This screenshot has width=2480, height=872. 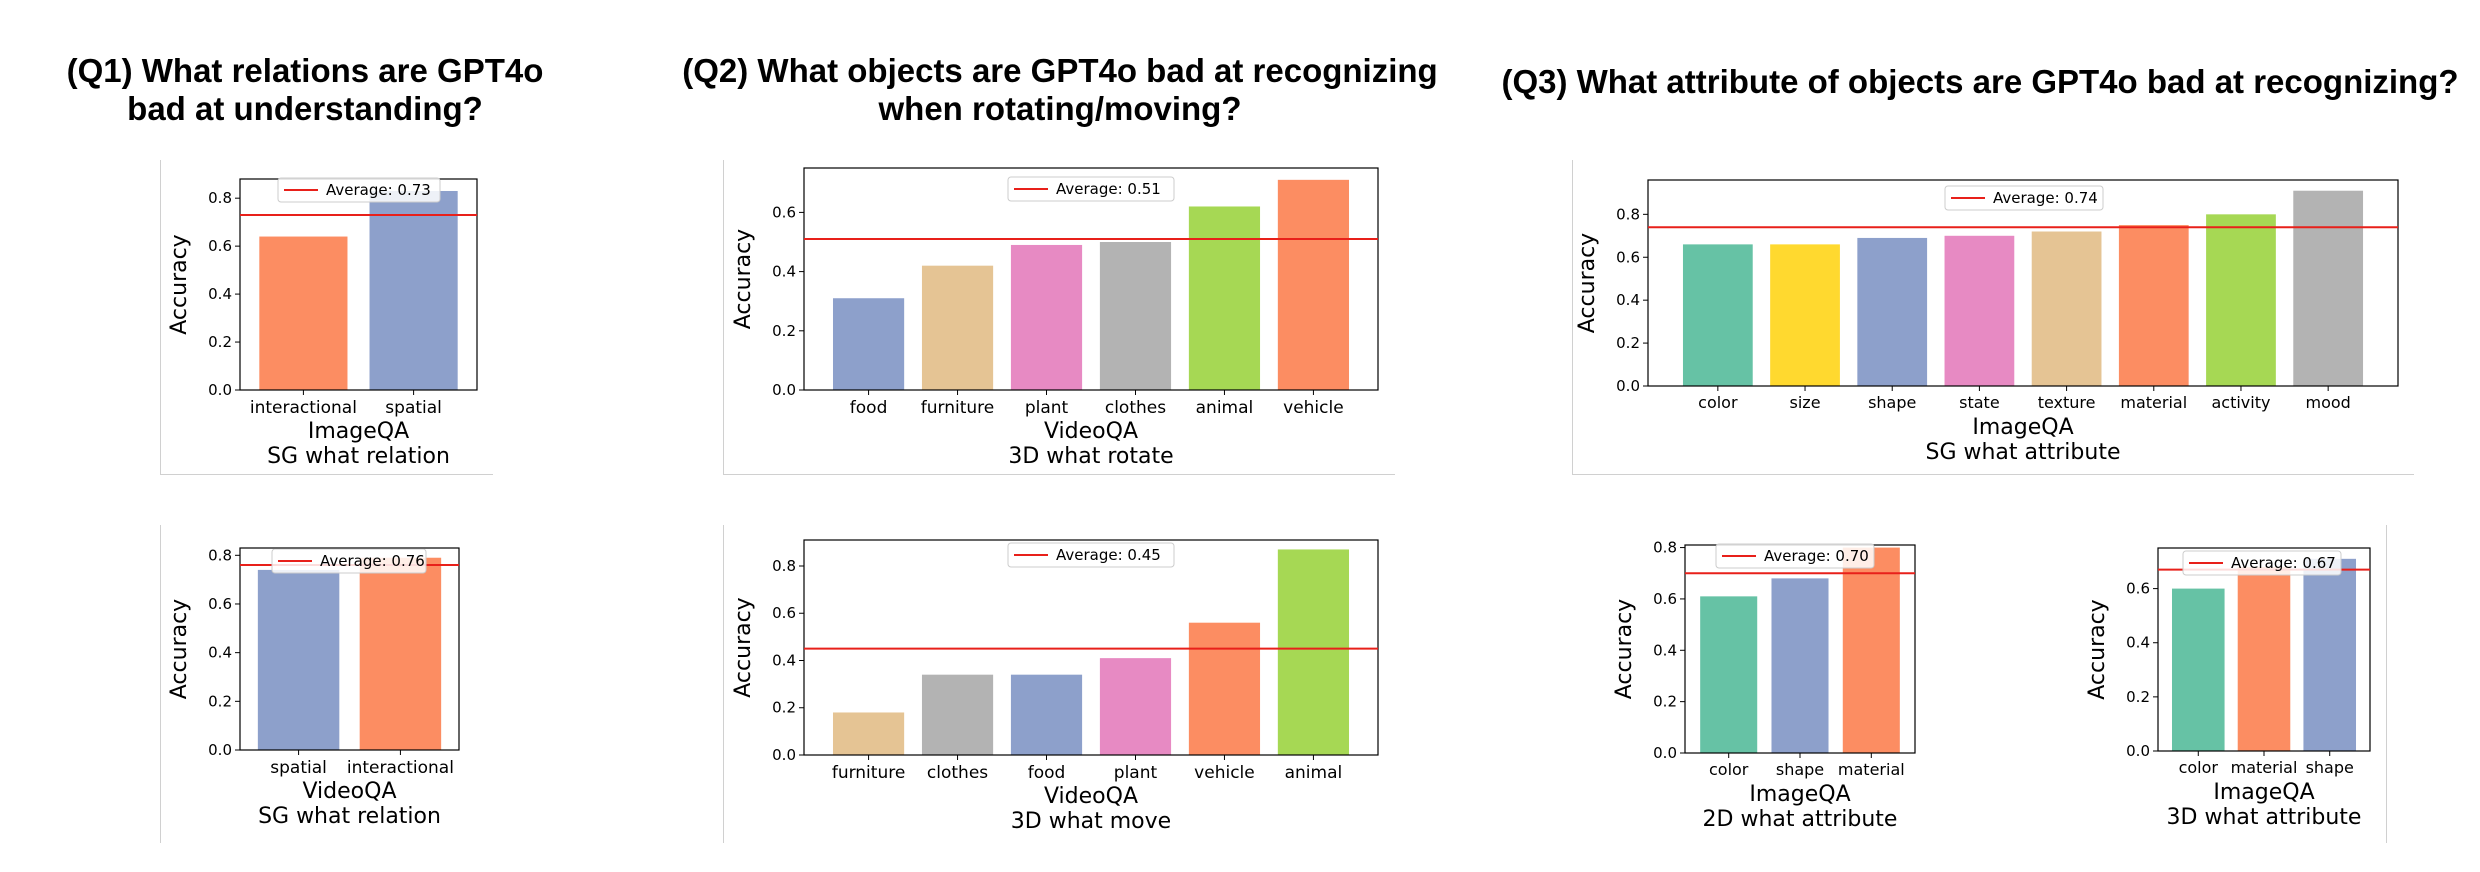 What do you see at coordinates (1047, 408) in the screenshot?
I see `x-tick-label: plant` at bounding box center [1047, 408].